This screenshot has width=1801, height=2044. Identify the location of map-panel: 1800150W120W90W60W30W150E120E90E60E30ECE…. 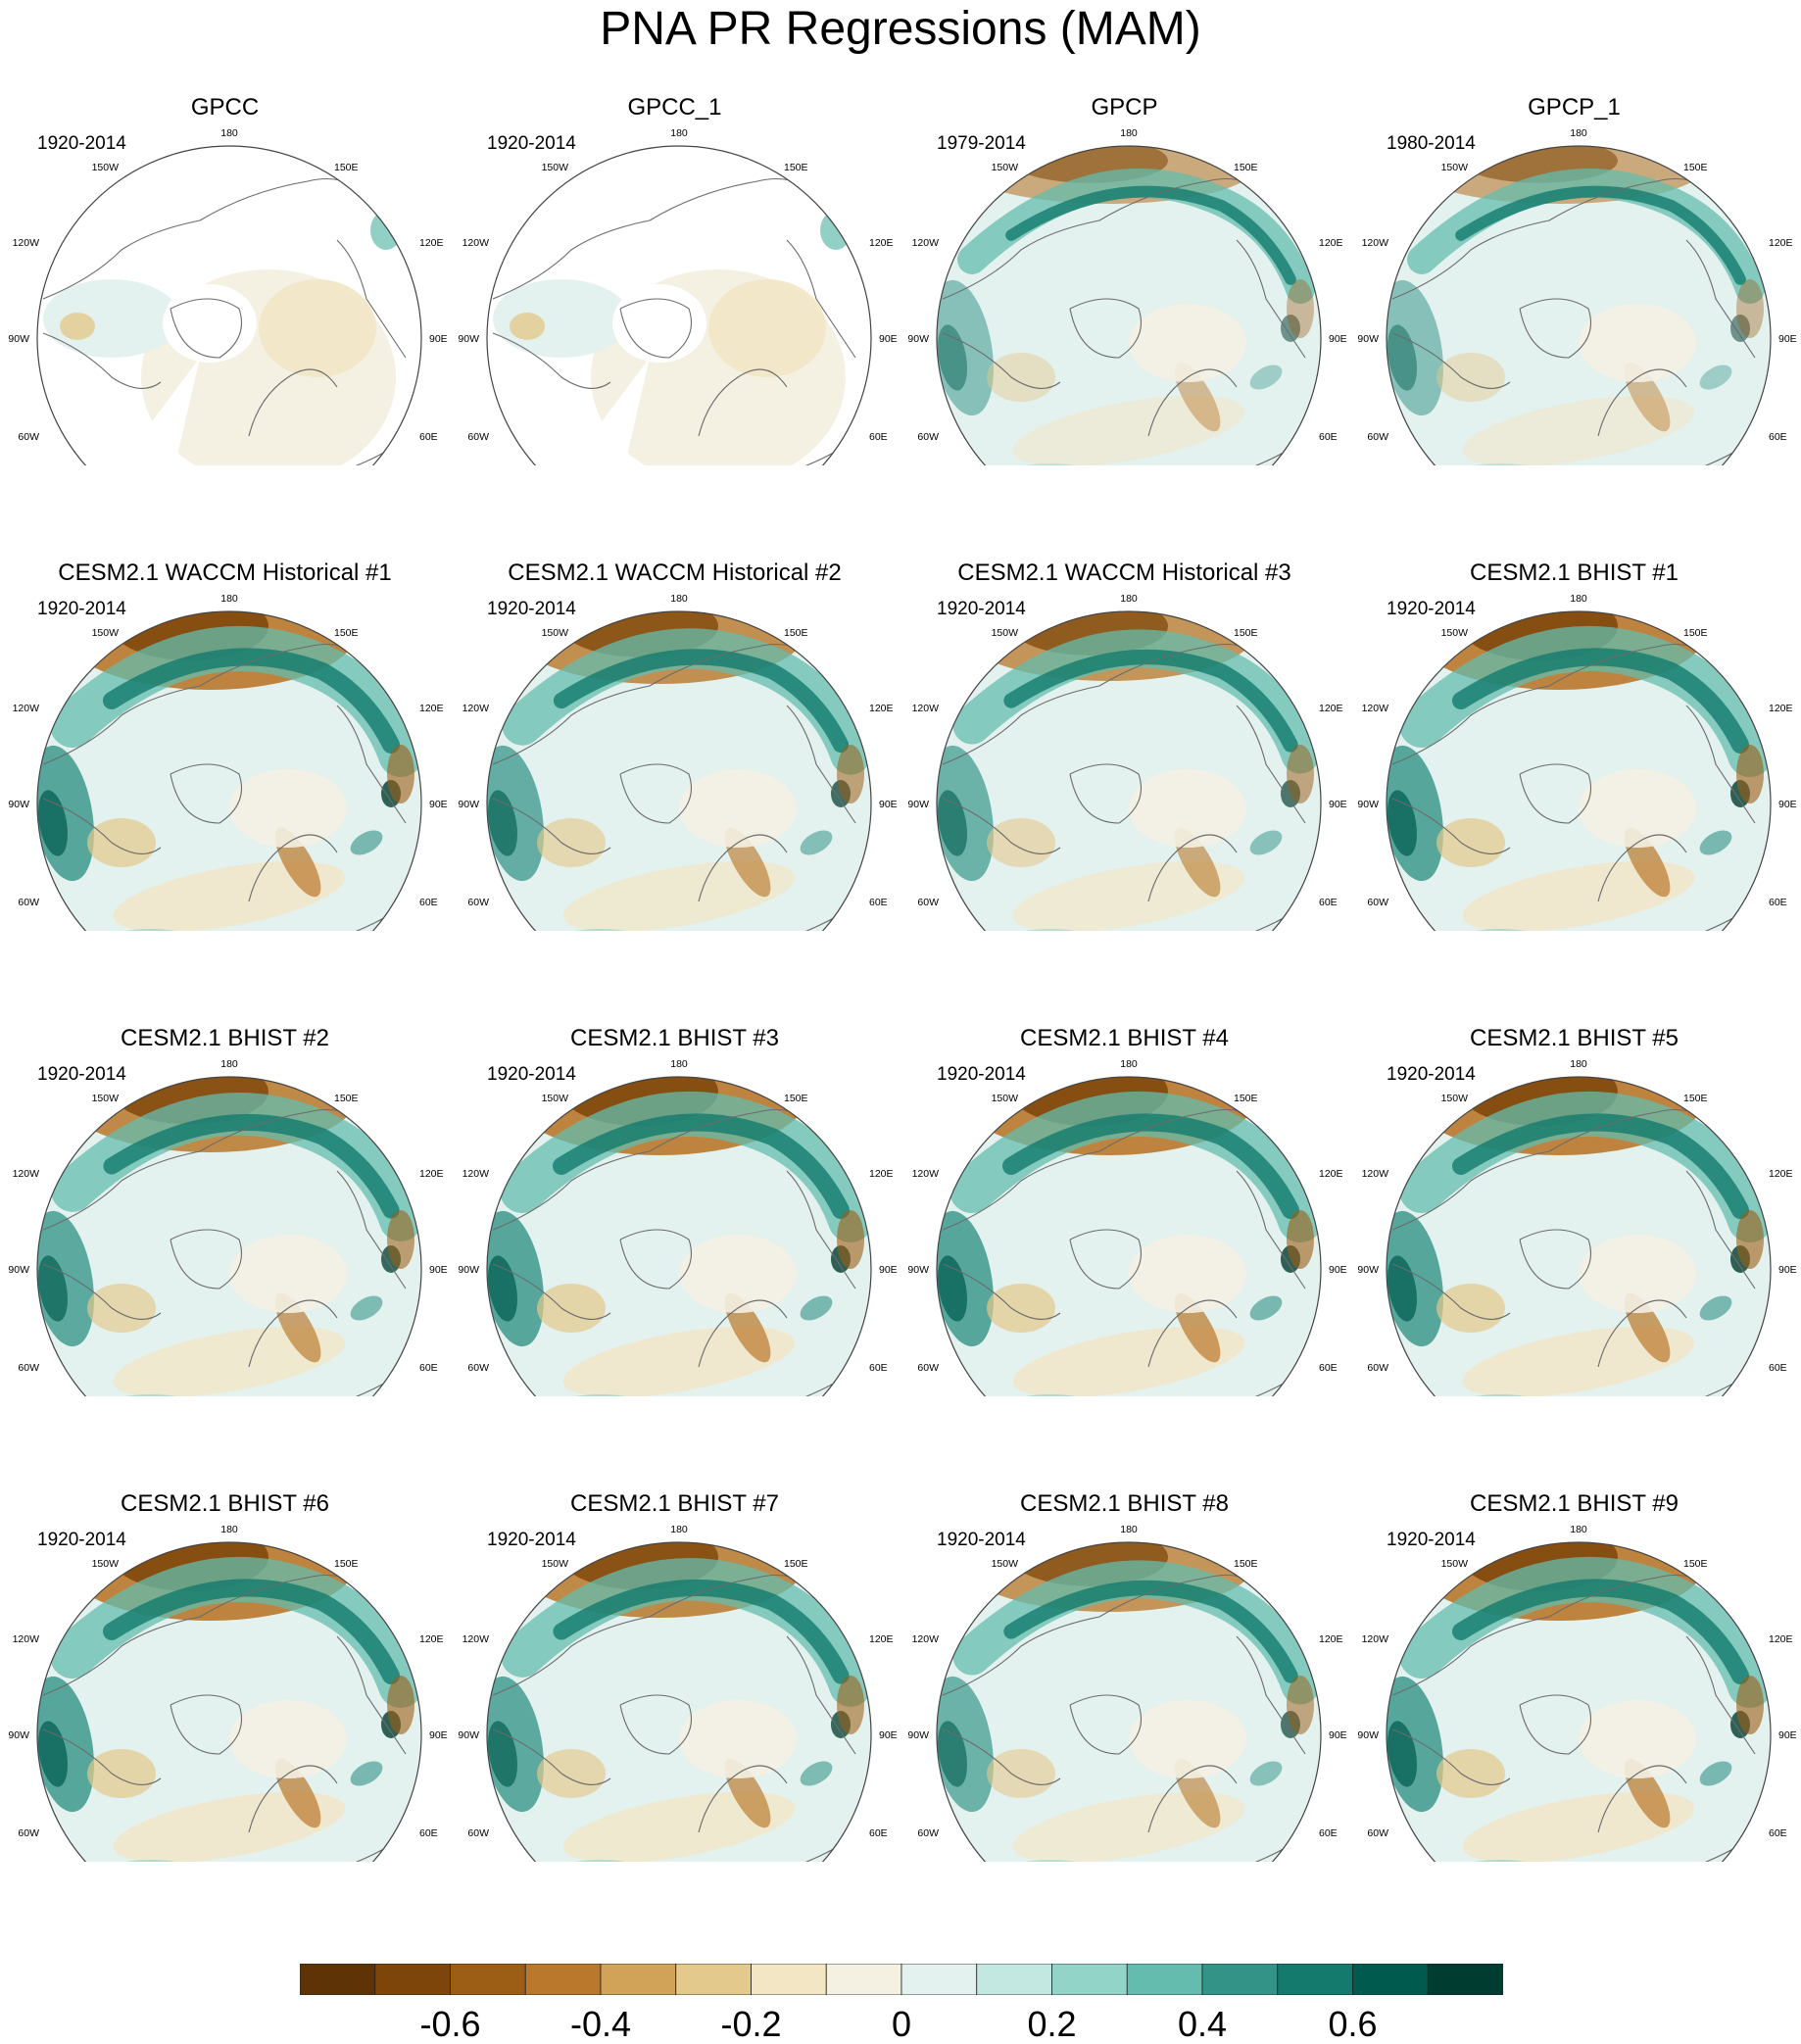
(1574, 1164).